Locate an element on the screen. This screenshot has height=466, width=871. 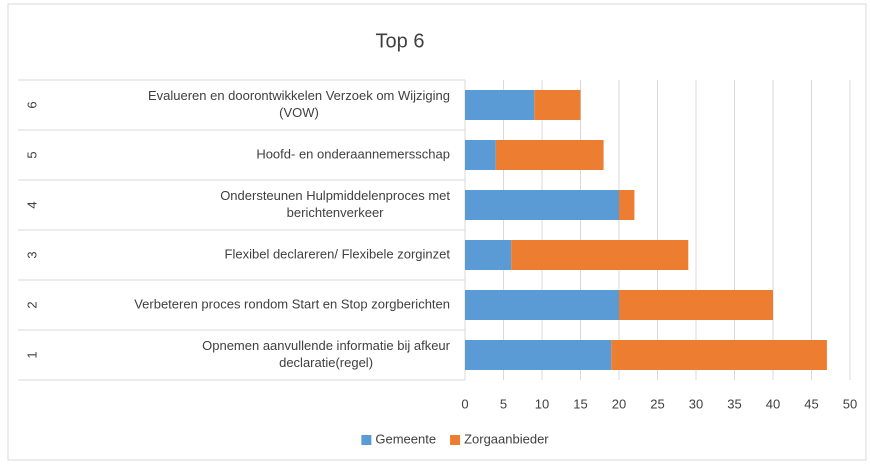
category-label-line: Ondersteunen Hulpmiddelenproces met is located at coordinates (335, 195).